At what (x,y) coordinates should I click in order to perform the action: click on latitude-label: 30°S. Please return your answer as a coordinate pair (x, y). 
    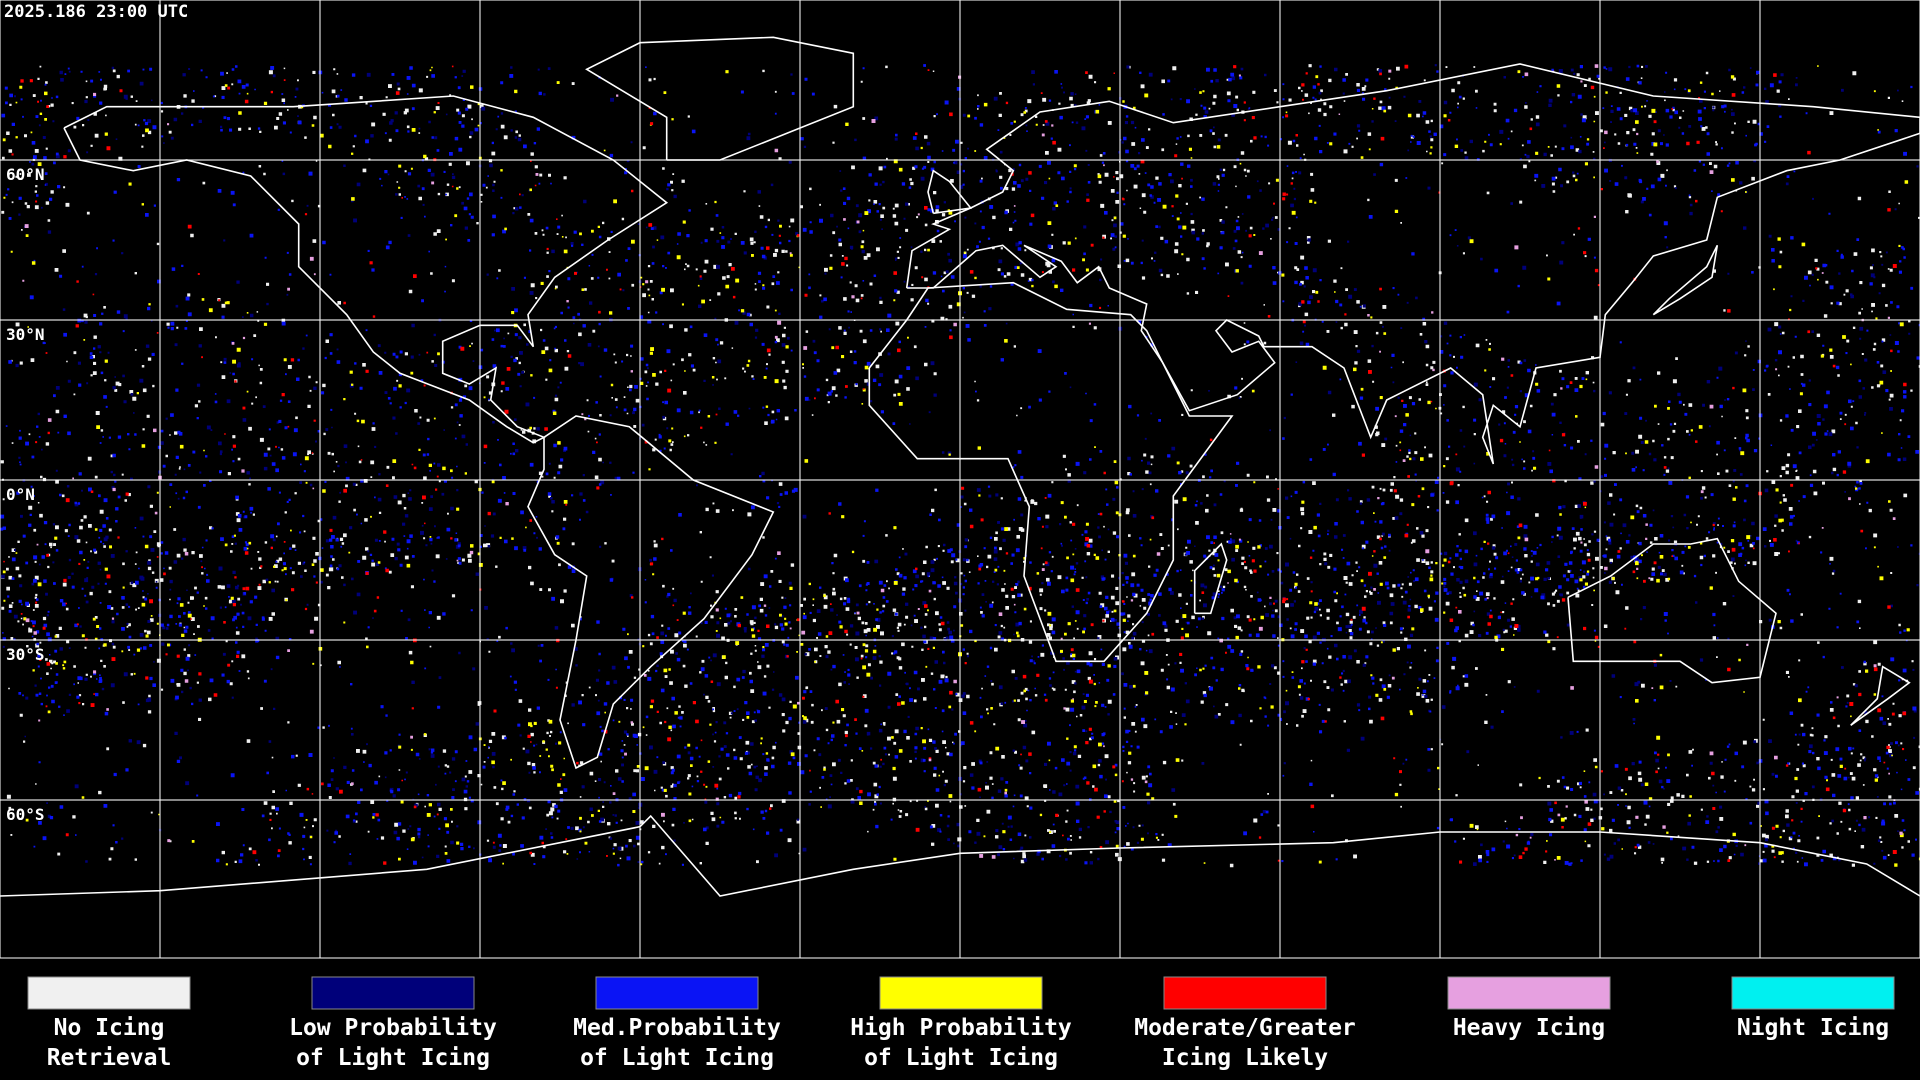
    Looking at the image, I should click on (25, 654).